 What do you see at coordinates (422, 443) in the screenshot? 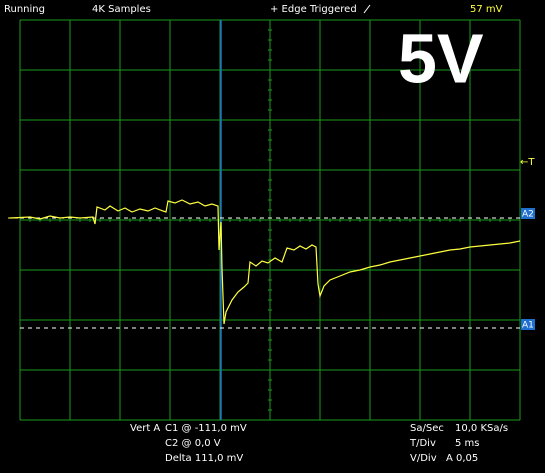
I see `time-div-label: T/Div` at bounding box center [422, 443].